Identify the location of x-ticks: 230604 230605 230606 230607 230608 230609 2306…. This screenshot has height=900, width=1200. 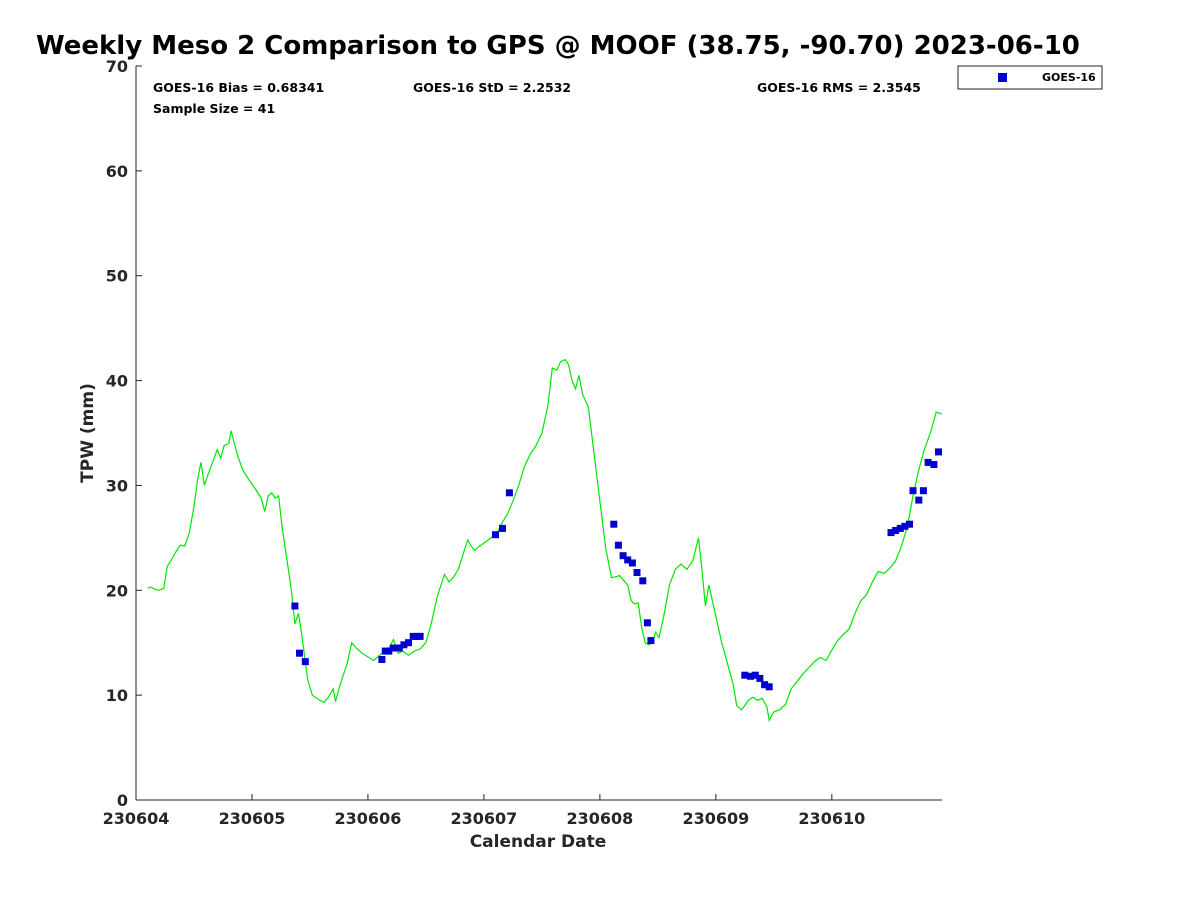
(484, 811).